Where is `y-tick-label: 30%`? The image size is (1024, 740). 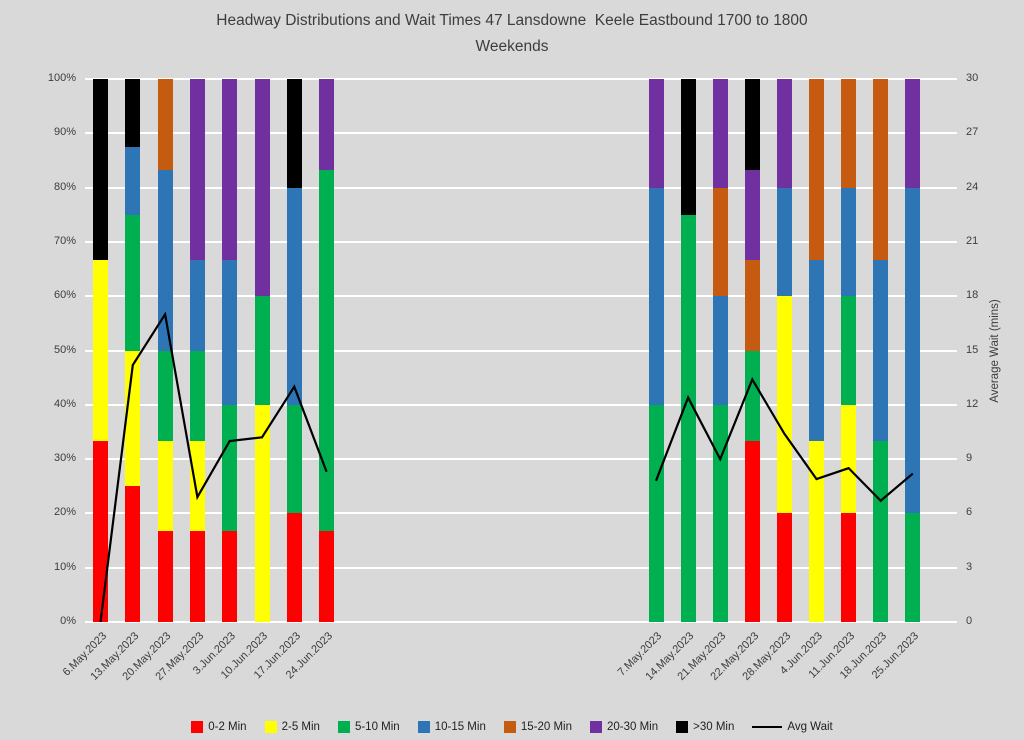 y-tick-label: 30% is located at coordinates (64, 458).